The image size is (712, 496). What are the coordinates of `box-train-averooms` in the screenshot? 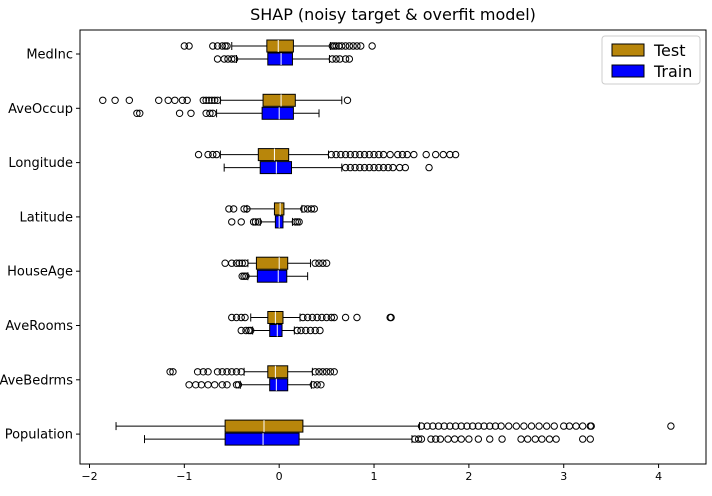 It's located at (280, 330).